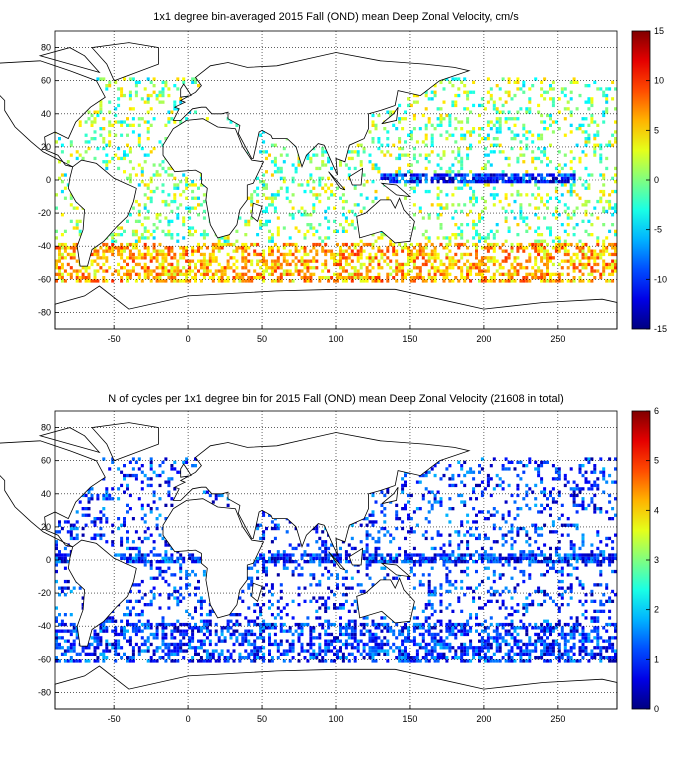 This screenshot has width=696, height=760. Describe the element at coordinates (46, 114) in the screenshot. I see `y-tick-label: 40` at that location.